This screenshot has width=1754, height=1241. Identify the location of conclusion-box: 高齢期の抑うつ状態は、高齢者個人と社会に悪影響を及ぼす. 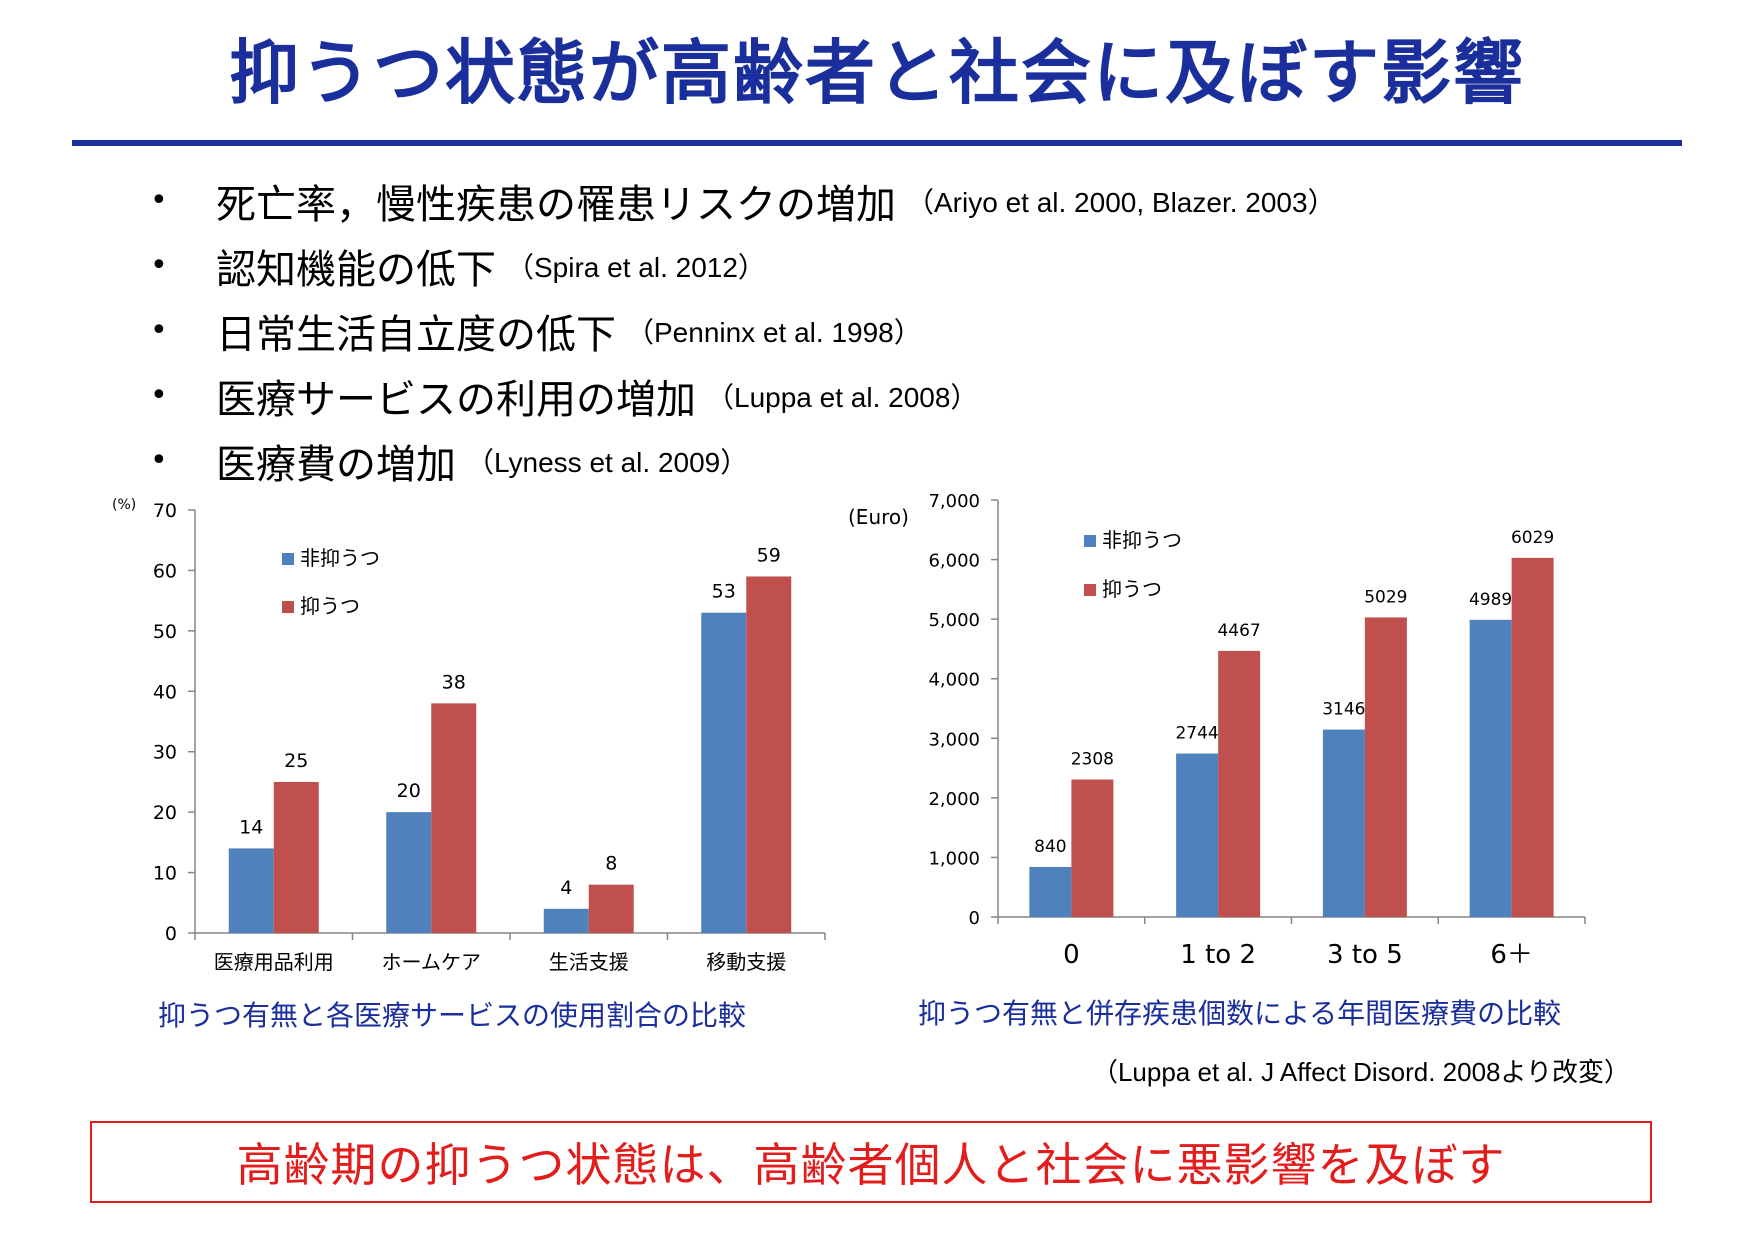
(871, 1162).